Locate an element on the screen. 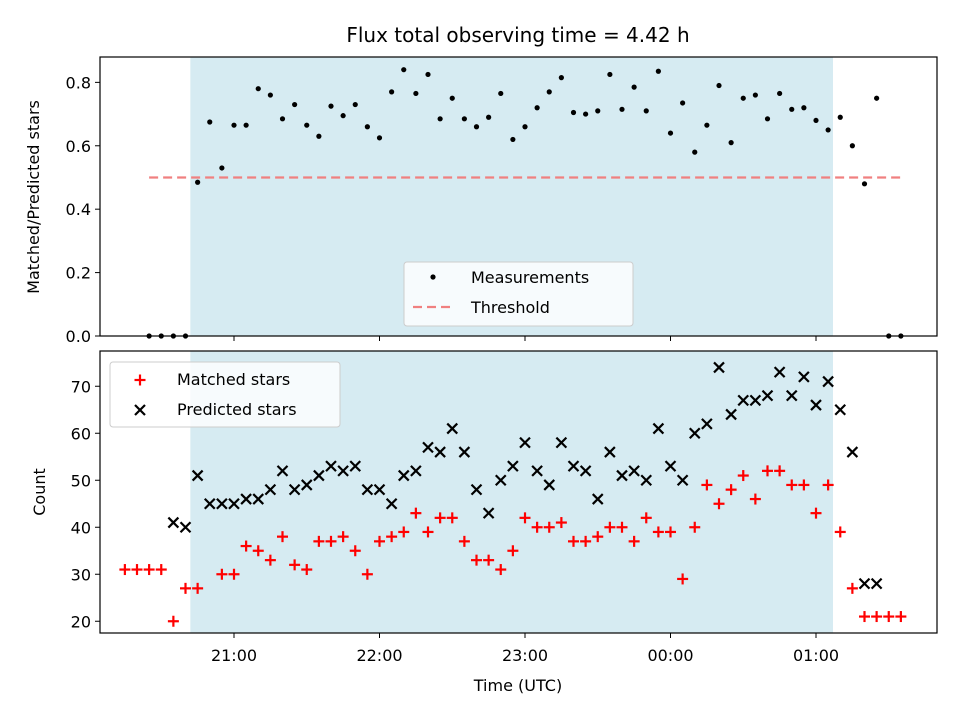 The image size is (960, 720). legend-predicted-label: Predicted stars is located at coordinates (237, 409).